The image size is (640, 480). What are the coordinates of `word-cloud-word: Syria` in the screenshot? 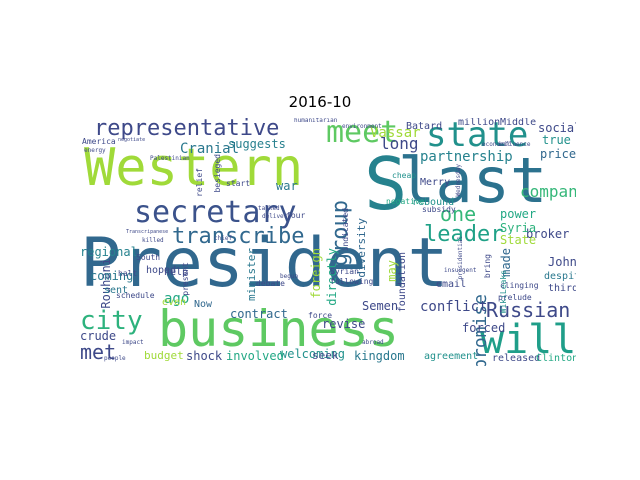 It's located at (518, 228).